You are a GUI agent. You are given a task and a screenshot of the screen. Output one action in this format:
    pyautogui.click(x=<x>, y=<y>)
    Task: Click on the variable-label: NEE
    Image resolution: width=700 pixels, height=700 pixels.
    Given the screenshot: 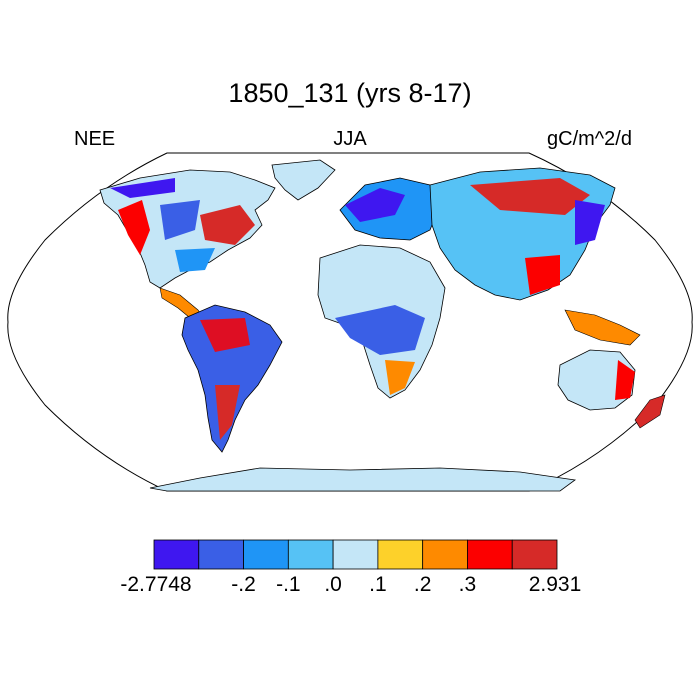 What is the action you would take?
    pyautogui.click(x=95, y=139)
    